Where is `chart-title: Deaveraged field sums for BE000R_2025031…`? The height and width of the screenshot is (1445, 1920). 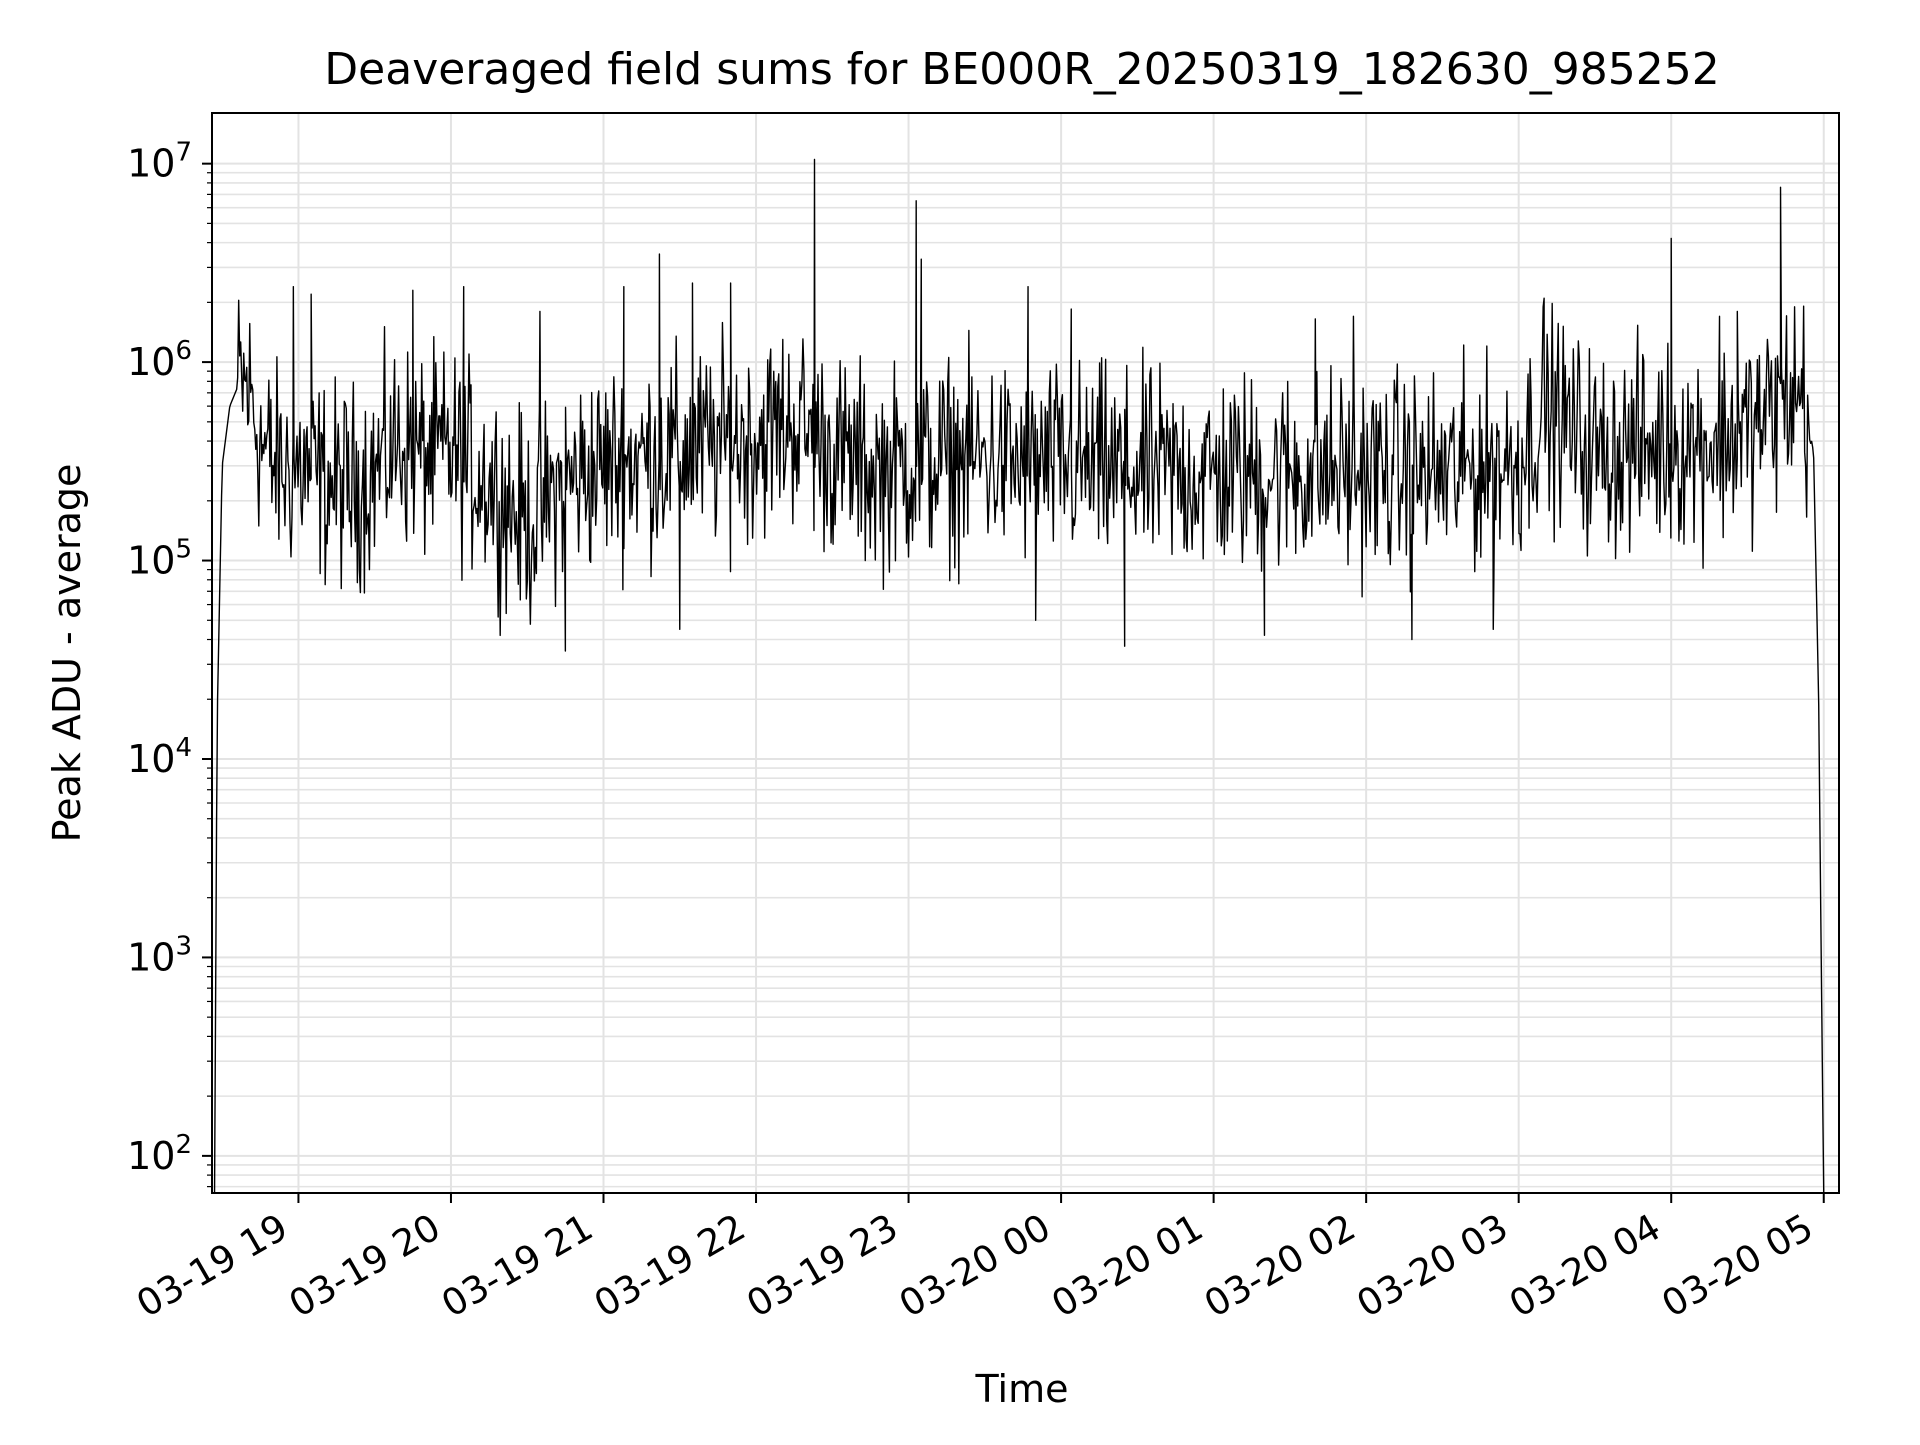
chart-title: Deaveraged field sums for BE000R_2025031… is located at coordinates (1021, 69).